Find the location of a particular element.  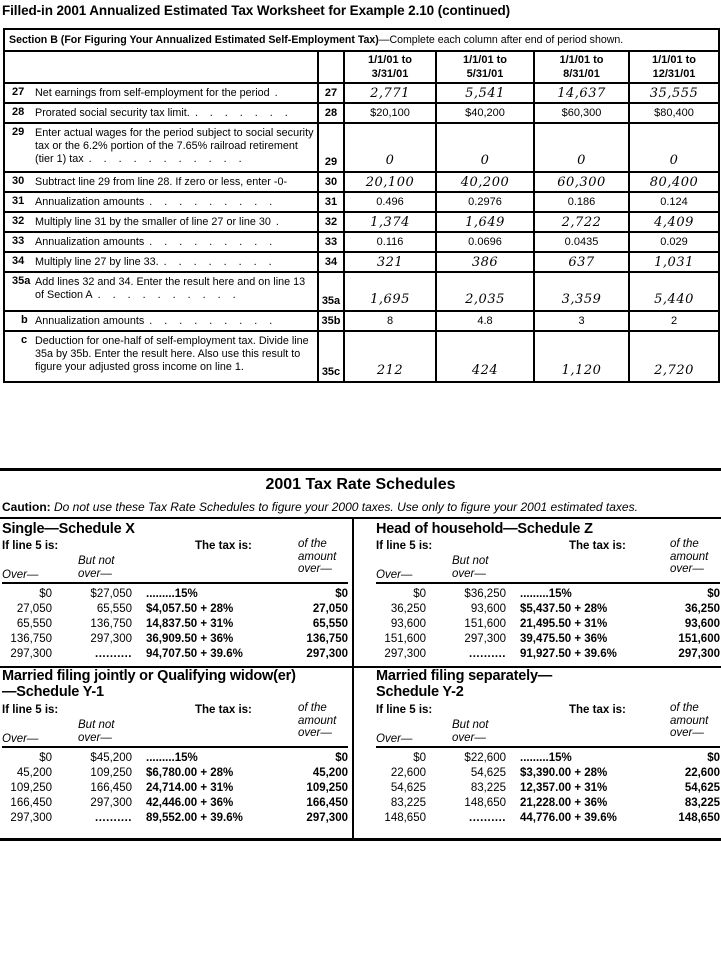

schedule-title: Single—Schedule X is located at coordinates (68, 529).